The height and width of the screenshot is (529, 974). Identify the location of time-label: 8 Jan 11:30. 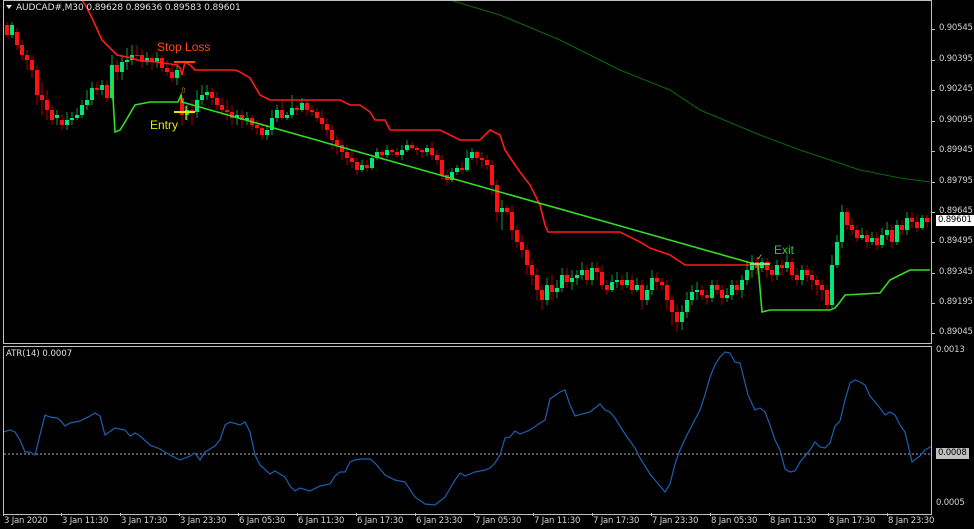
(793, 521).